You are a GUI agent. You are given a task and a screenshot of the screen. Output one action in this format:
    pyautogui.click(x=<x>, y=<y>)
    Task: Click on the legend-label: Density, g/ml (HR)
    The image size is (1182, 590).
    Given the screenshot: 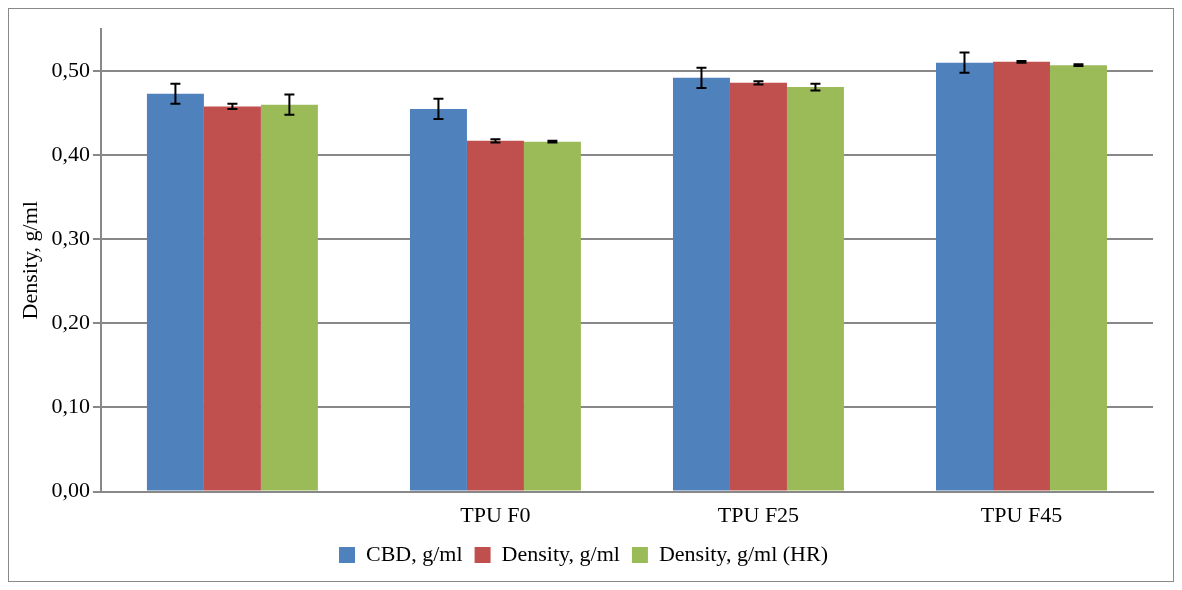 What is the action you would take?
    pyautogui.click(x=743, y=553)
    